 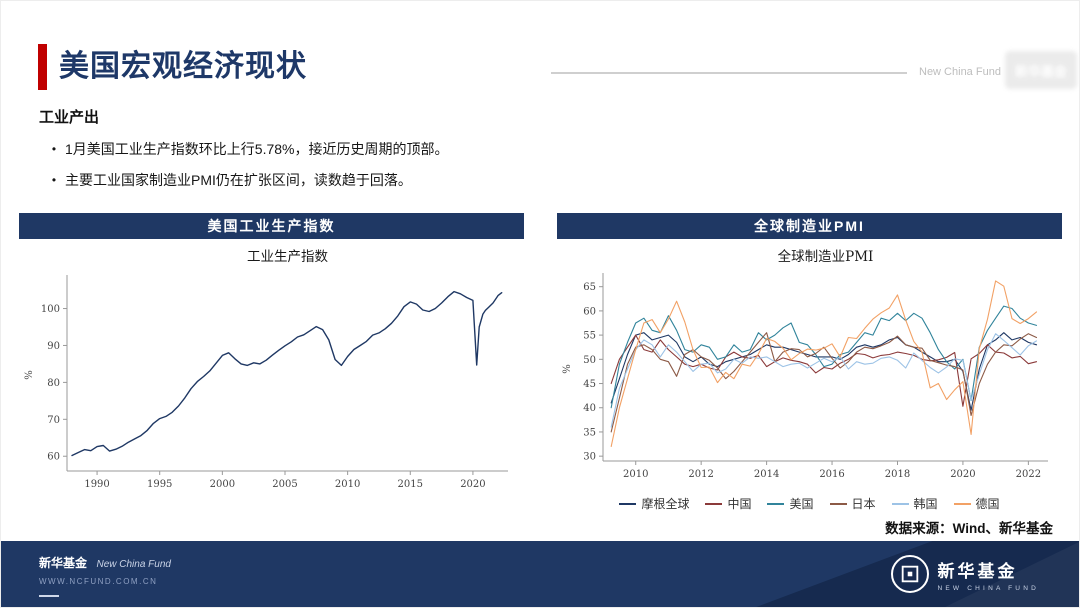 I want to click on svg-text: 2000, so click(x=222, y=484).